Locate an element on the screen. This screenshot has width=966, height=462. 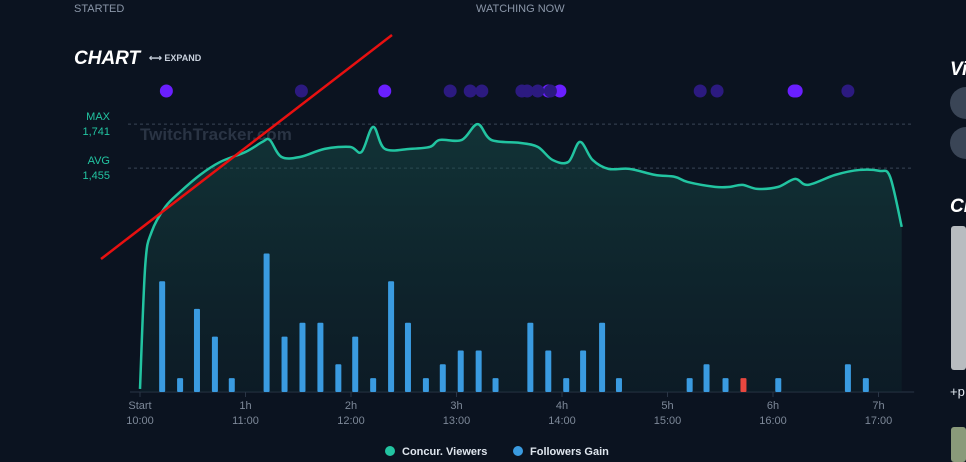
x-tick-label: 2h is located at coordinates (351, 406).